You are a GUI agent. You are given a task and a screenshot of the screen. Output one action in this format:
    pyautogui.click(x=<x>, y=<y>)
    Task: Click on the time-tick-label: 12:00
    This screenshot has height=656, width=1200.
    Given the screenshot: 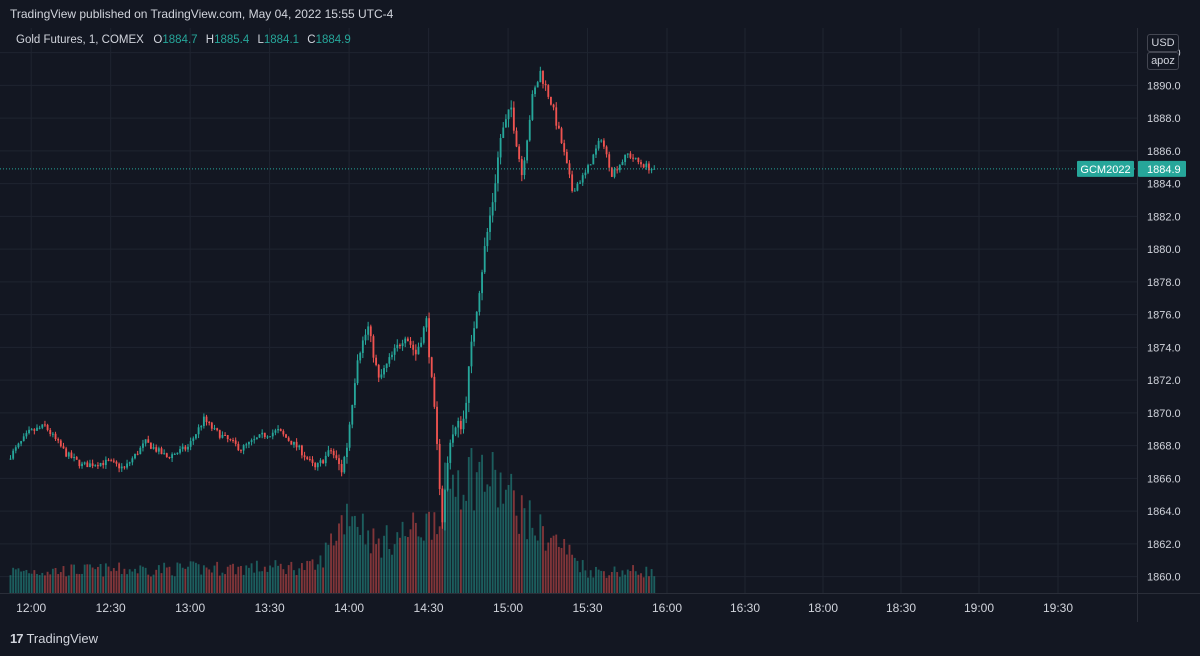 What is the action you would take?
    pyautogui.click(x=31, y=608)
    